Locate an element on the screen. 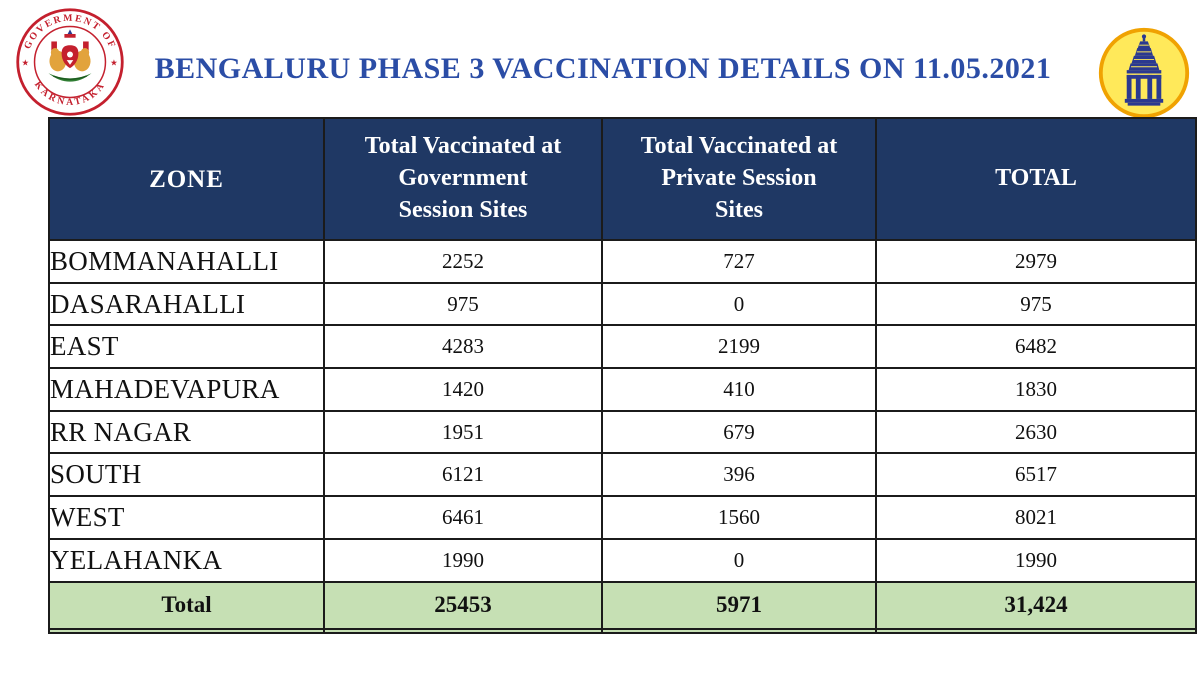  column-header-total: TOTAL is located at coordinates (1036, 179).